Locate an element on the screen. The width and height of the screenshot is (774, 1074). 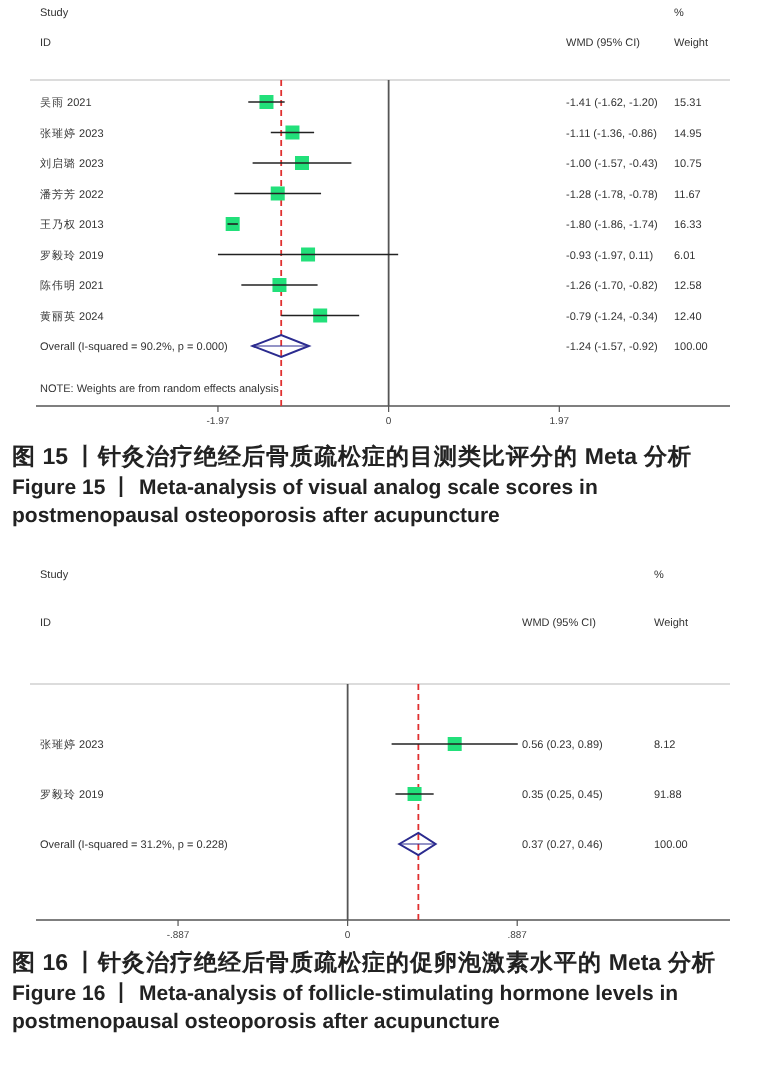
text: 图 15 丨针灸治疗绝经后骨质疏松症的目测类比评分的 Meta 分析 is located at coordinates (353, 459).